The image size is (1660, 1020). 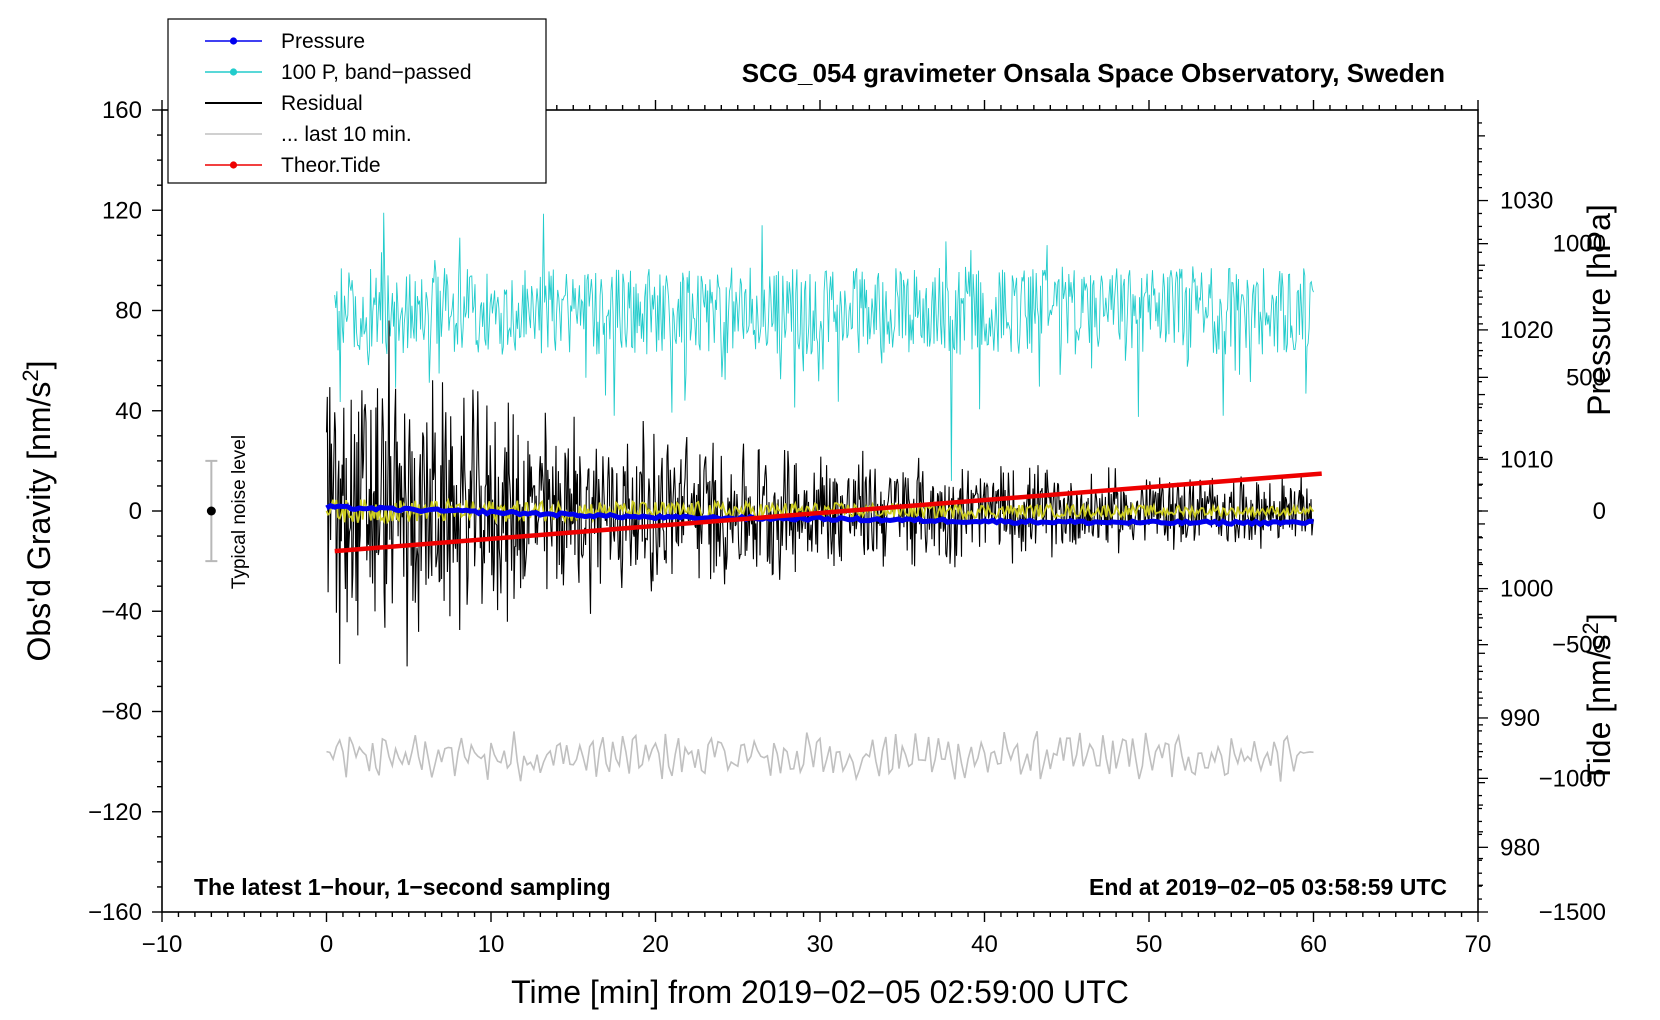 What do you see at coordinates (135, 511) in the screenshot?
I see `y-tick-label: 0` at bounding box center [135, 511].